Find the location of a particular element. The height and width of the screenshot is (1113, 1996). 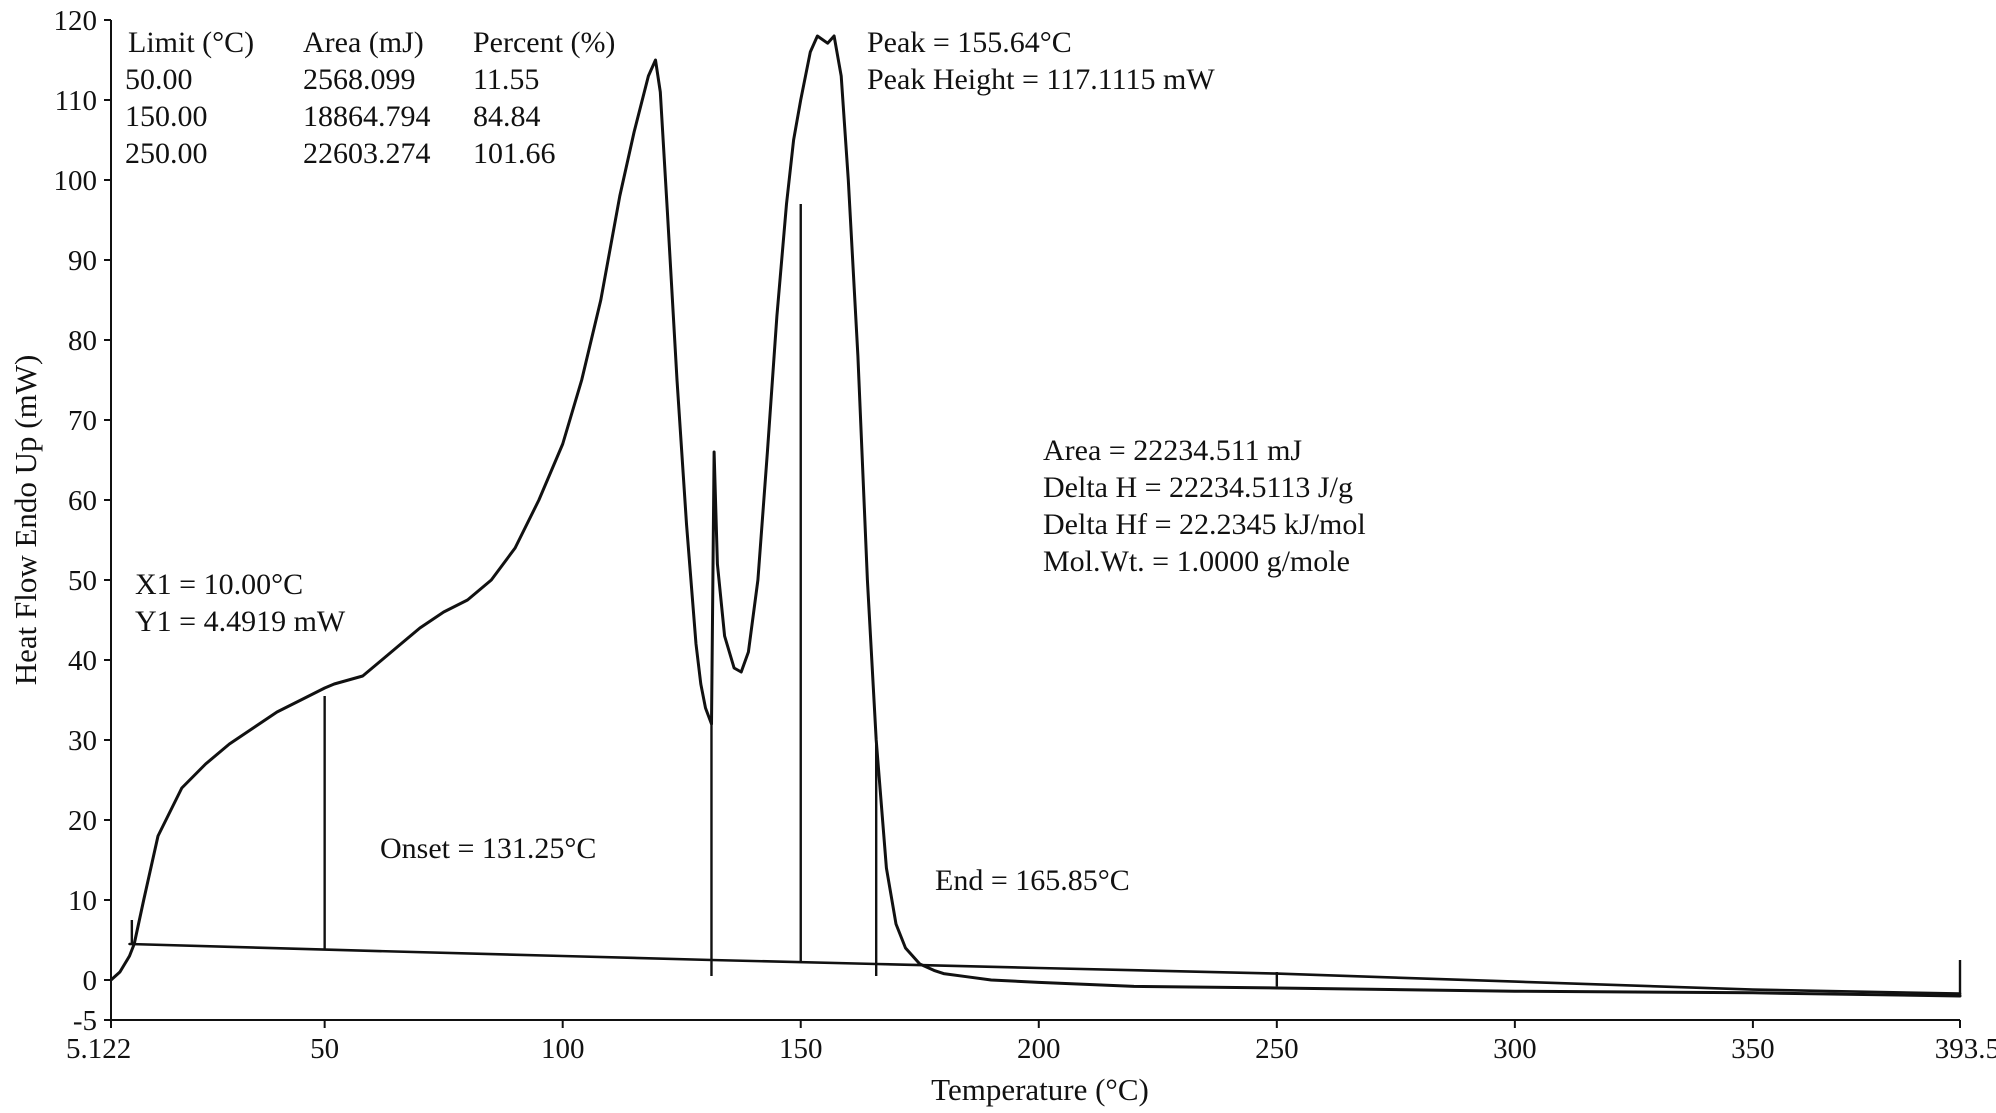

table-header-percent: Percent (%) is located at coordinates (544, 42).